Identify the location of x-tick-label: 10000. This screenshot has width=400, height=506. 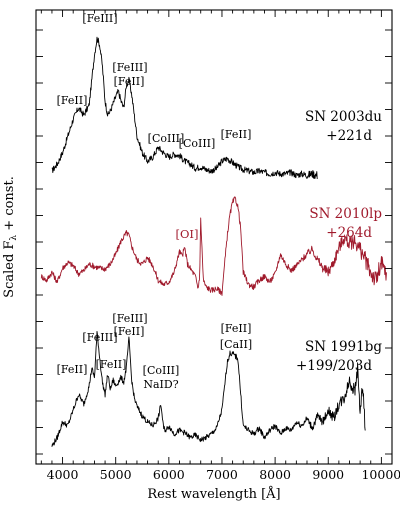
(380, 474).